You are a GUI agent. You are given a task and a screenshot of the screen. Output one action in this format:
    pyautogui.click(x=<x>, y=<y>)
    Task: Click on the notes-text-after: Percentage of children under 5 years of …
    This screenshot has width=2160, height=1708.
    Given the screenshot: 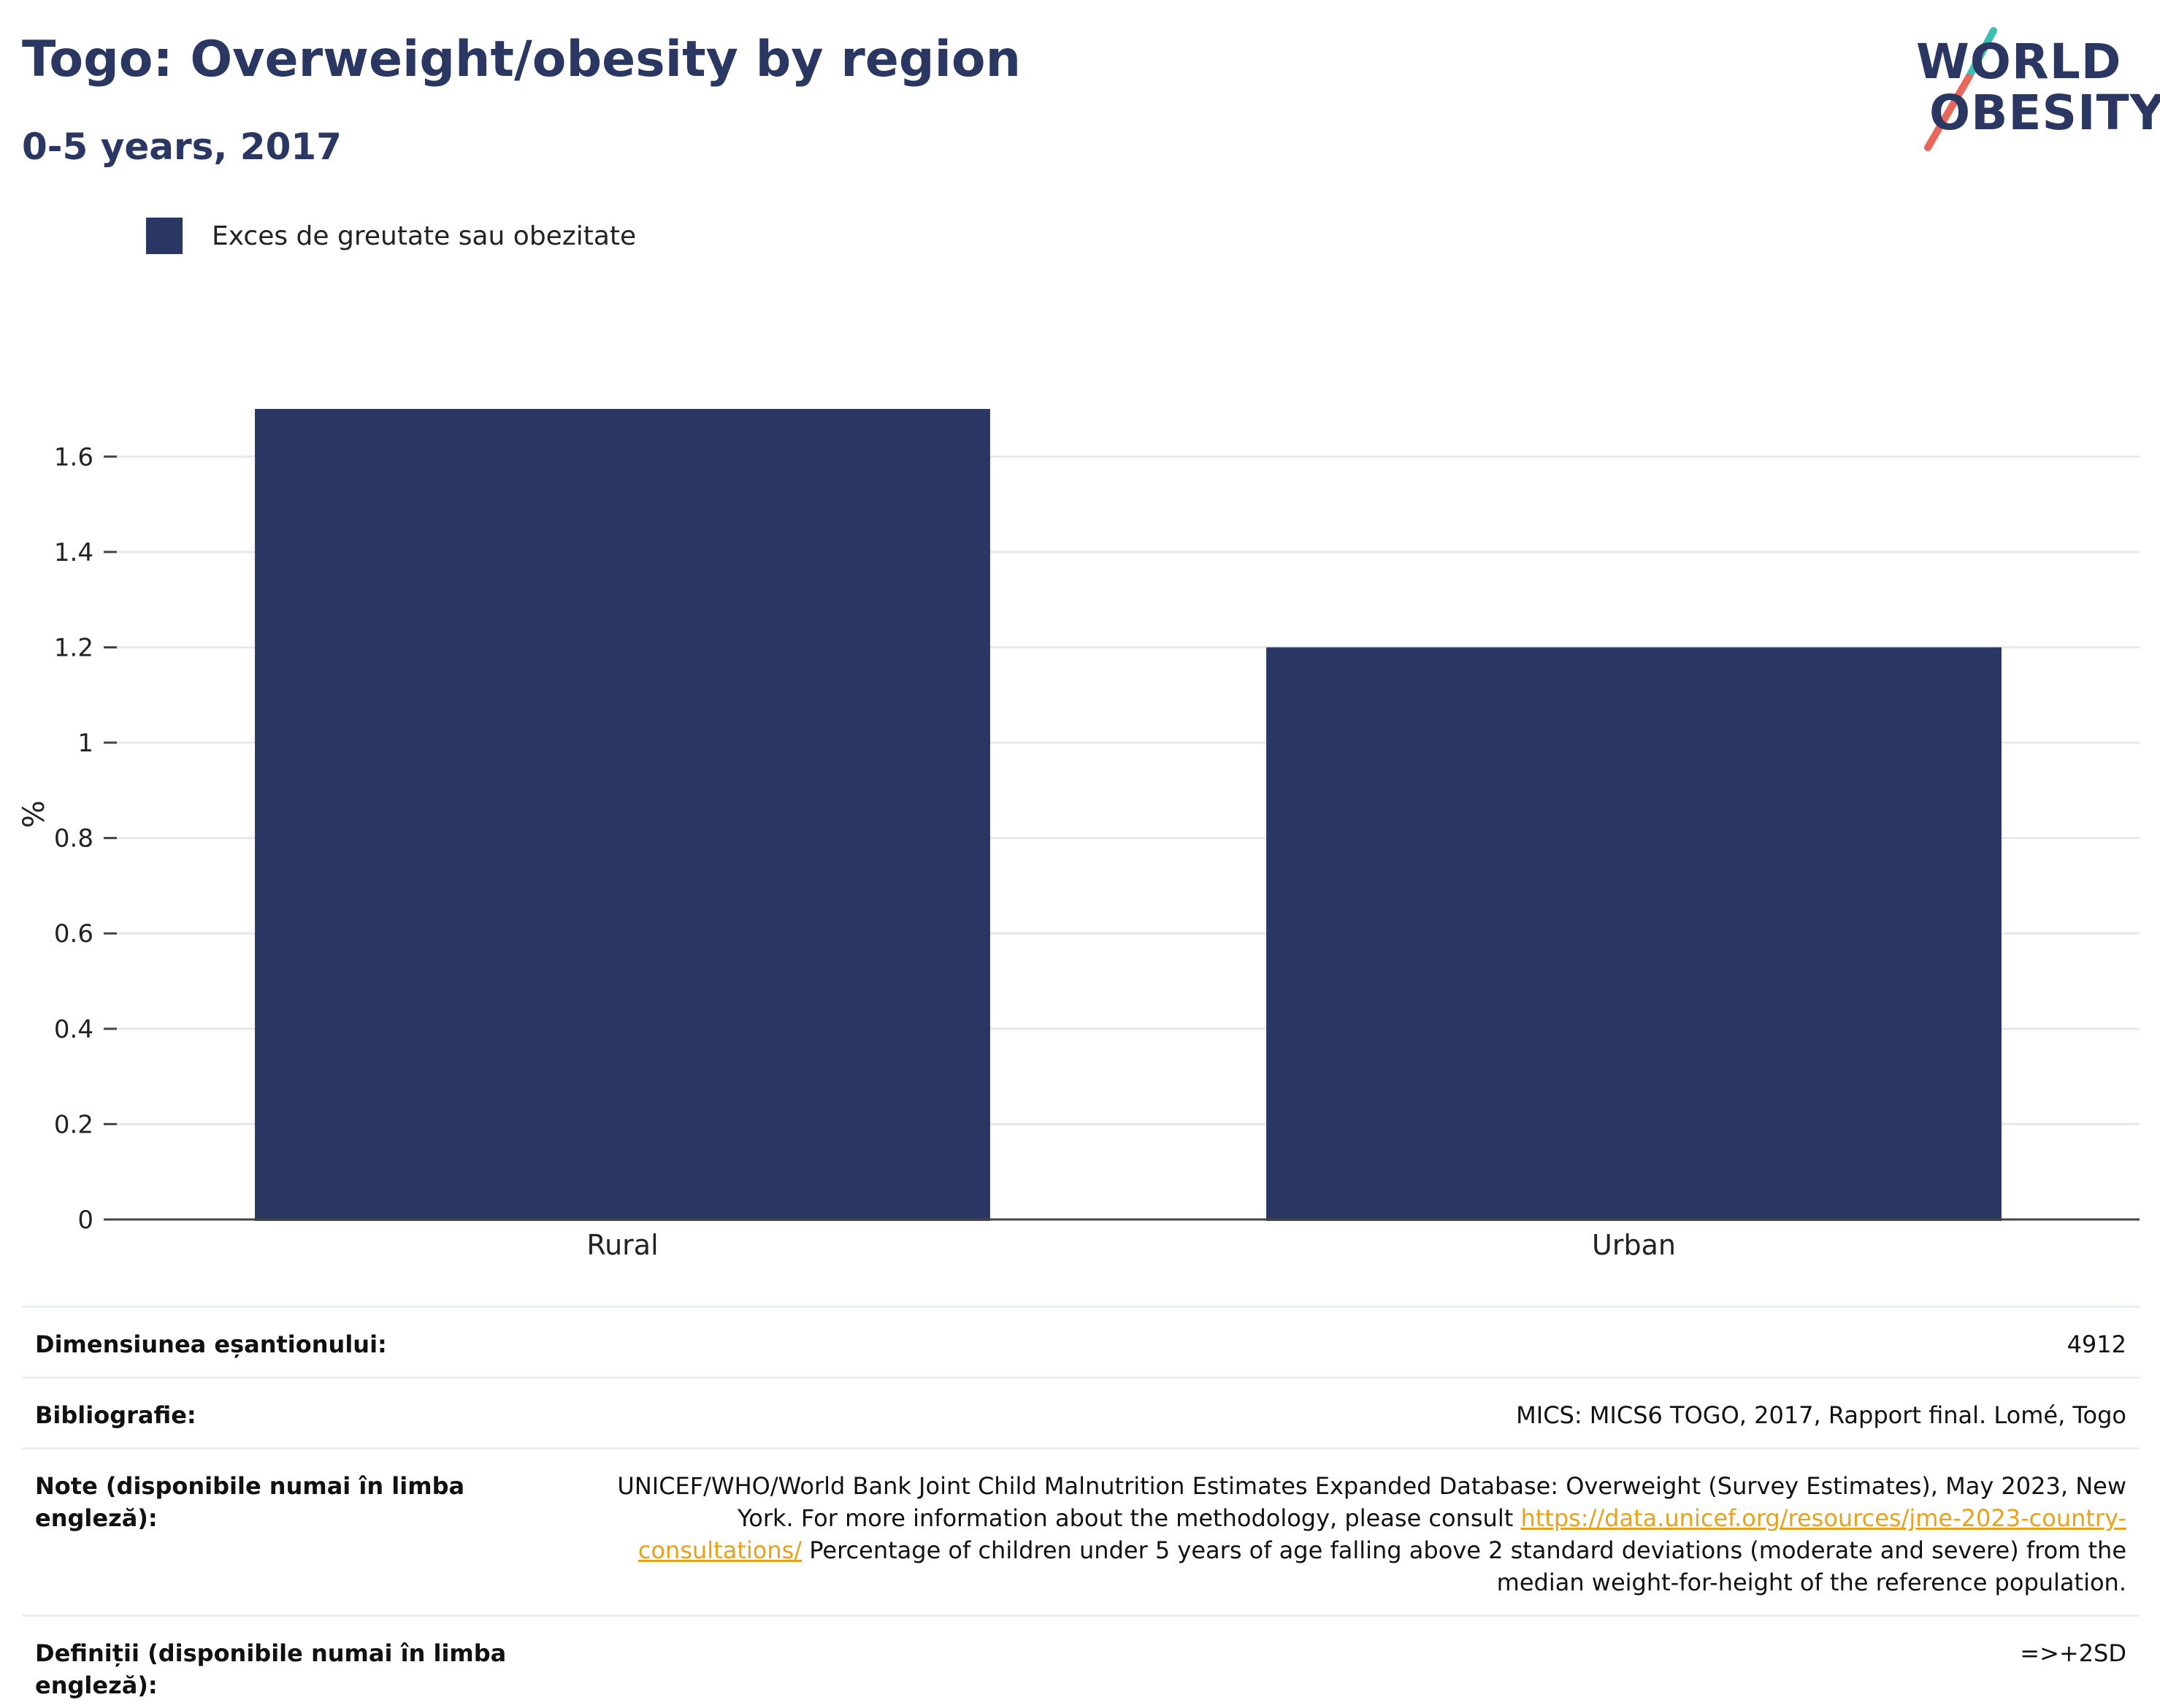 What is the action you would take?
    pyautogui.click(x=1464, y=1566)
    